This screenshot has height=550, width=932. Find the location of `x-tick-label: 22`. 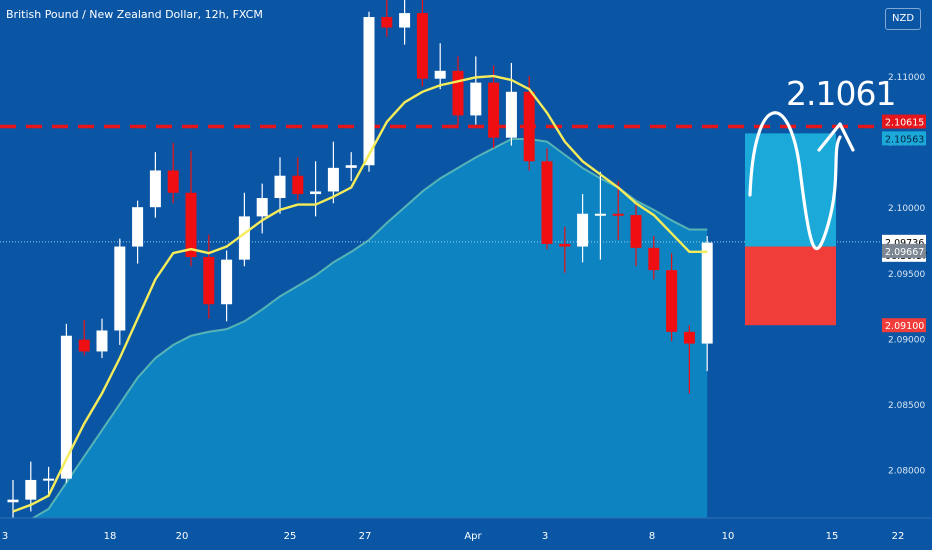

x-tick-label: 22 is located at coordinates (898, 536).